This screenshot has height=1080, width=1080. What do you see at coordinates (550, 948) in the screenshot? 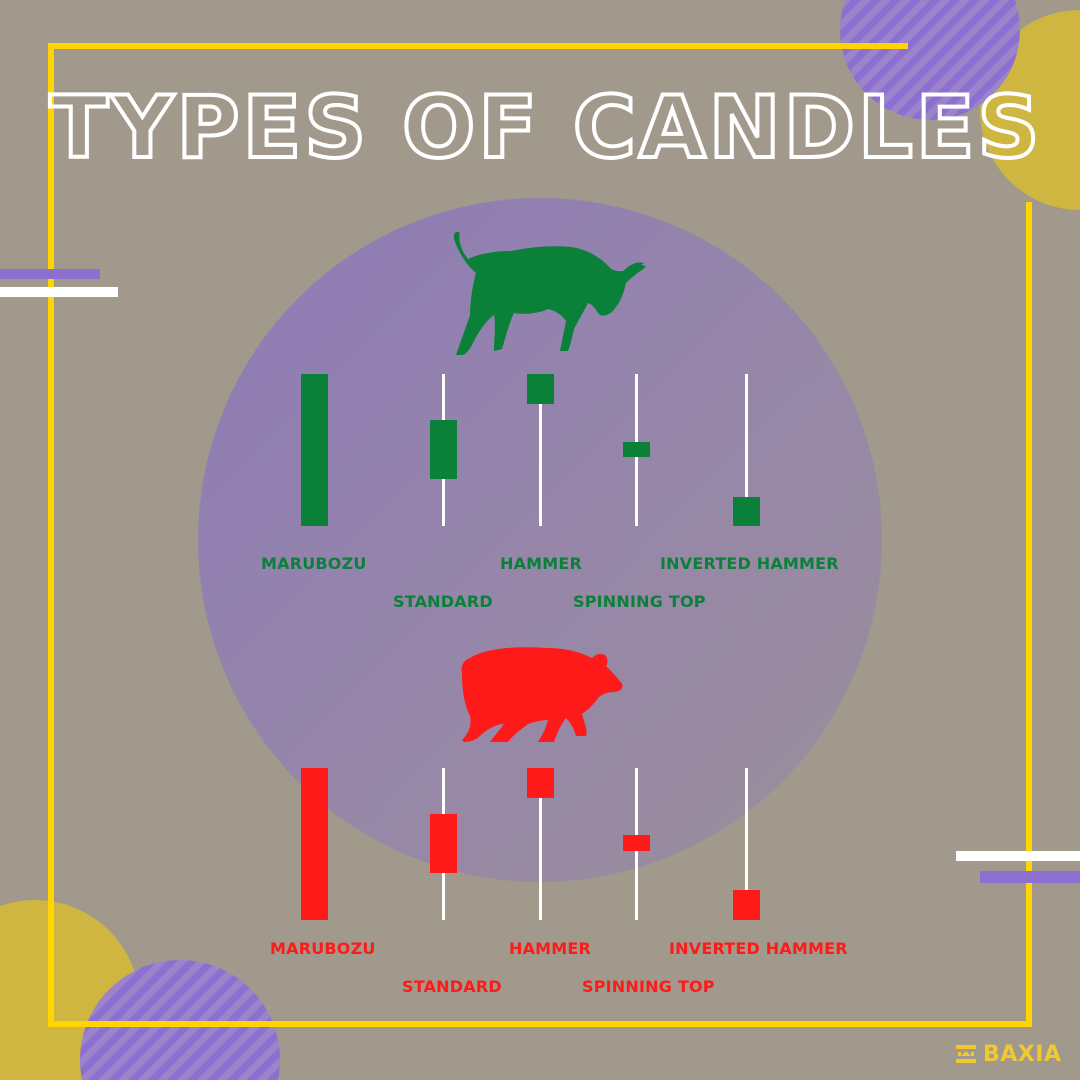
I see `bear-label-hammer: HAMMER` at bounding box center [550, 948].